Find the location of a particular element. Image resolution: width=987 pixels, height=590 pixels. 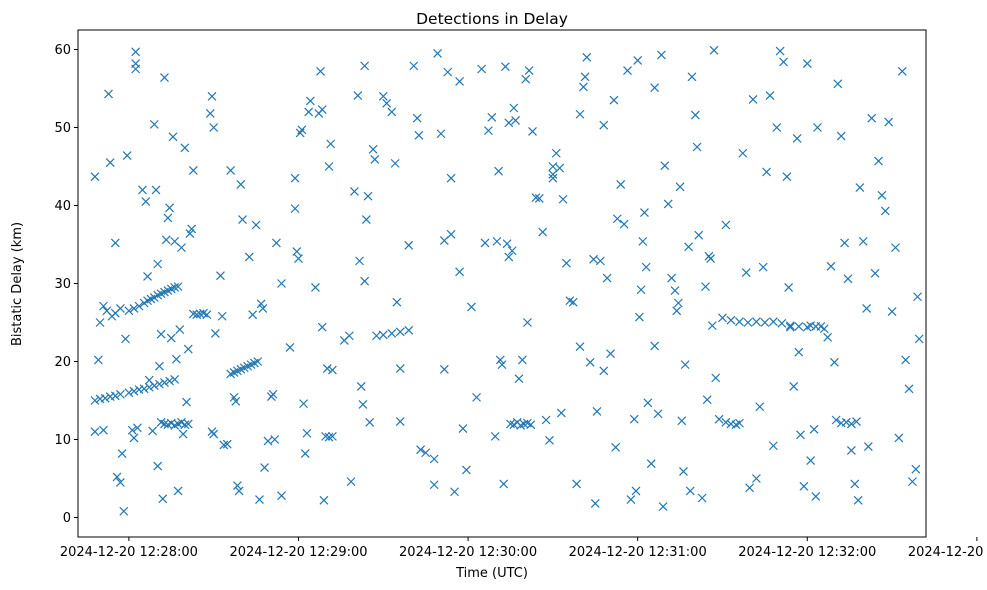

x-tick-label: 2024-12-20 12:30:00 is located at coordinates (468, 552).